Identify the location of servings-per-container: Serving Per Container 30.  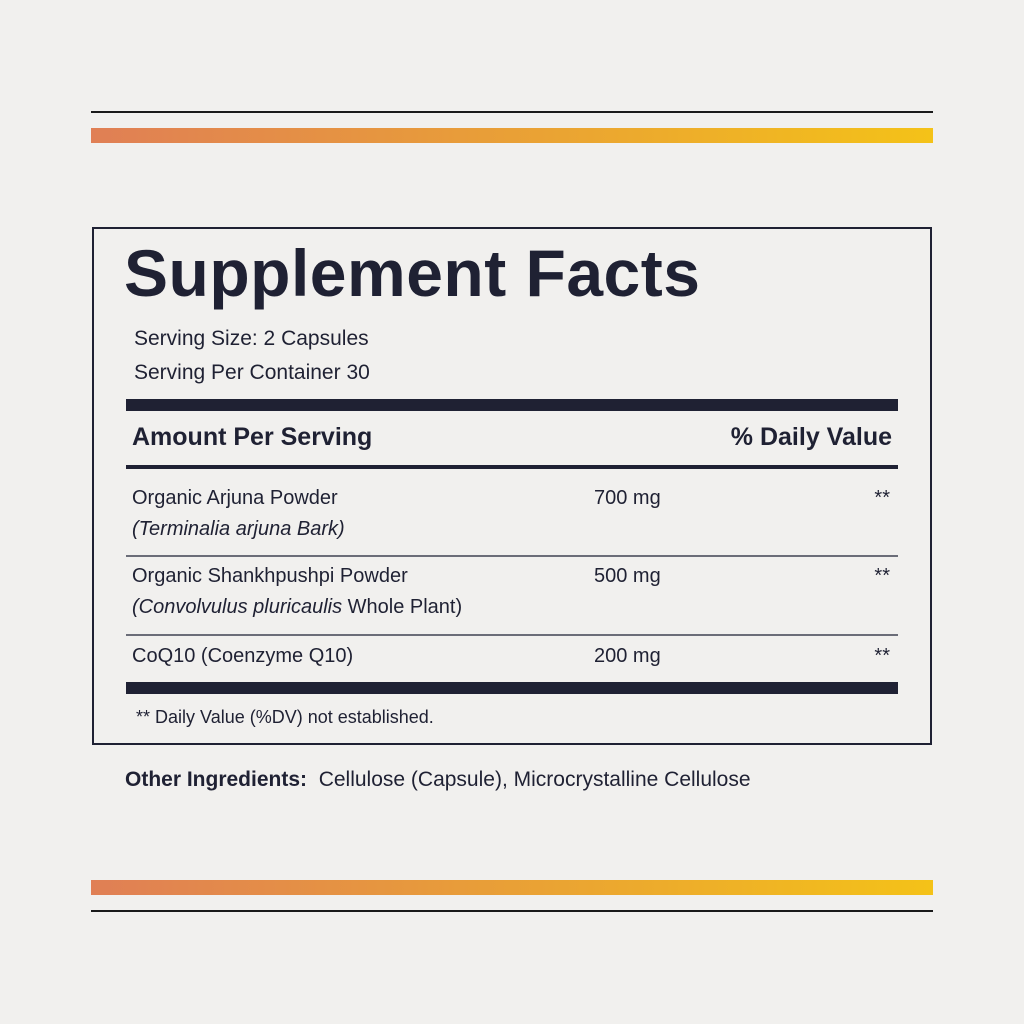
(252, 372).